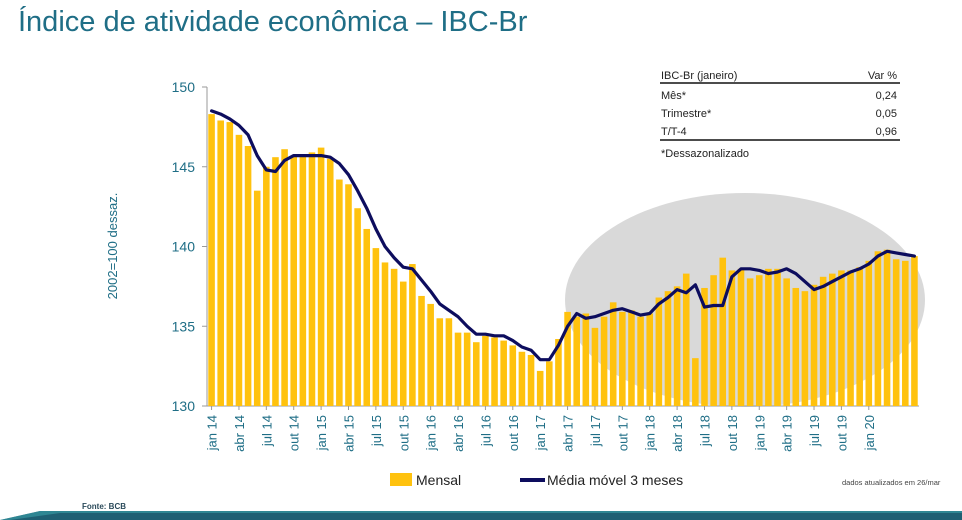 This screenshot has height=520, width=962. I want to click on info-table-header-label: IBC-Br (janeiro), so click(699, 76).